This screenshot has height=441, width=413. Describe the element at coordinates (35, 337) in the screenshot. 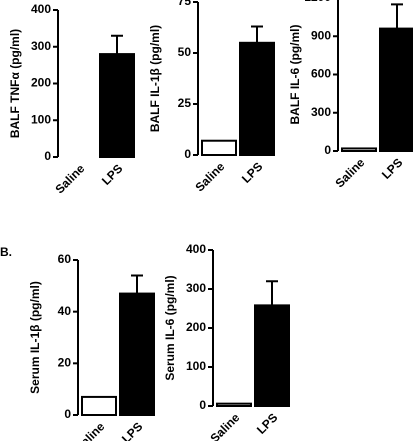

I see `y-axis-label: Serum IL-1β (pg/ml)` at that location.